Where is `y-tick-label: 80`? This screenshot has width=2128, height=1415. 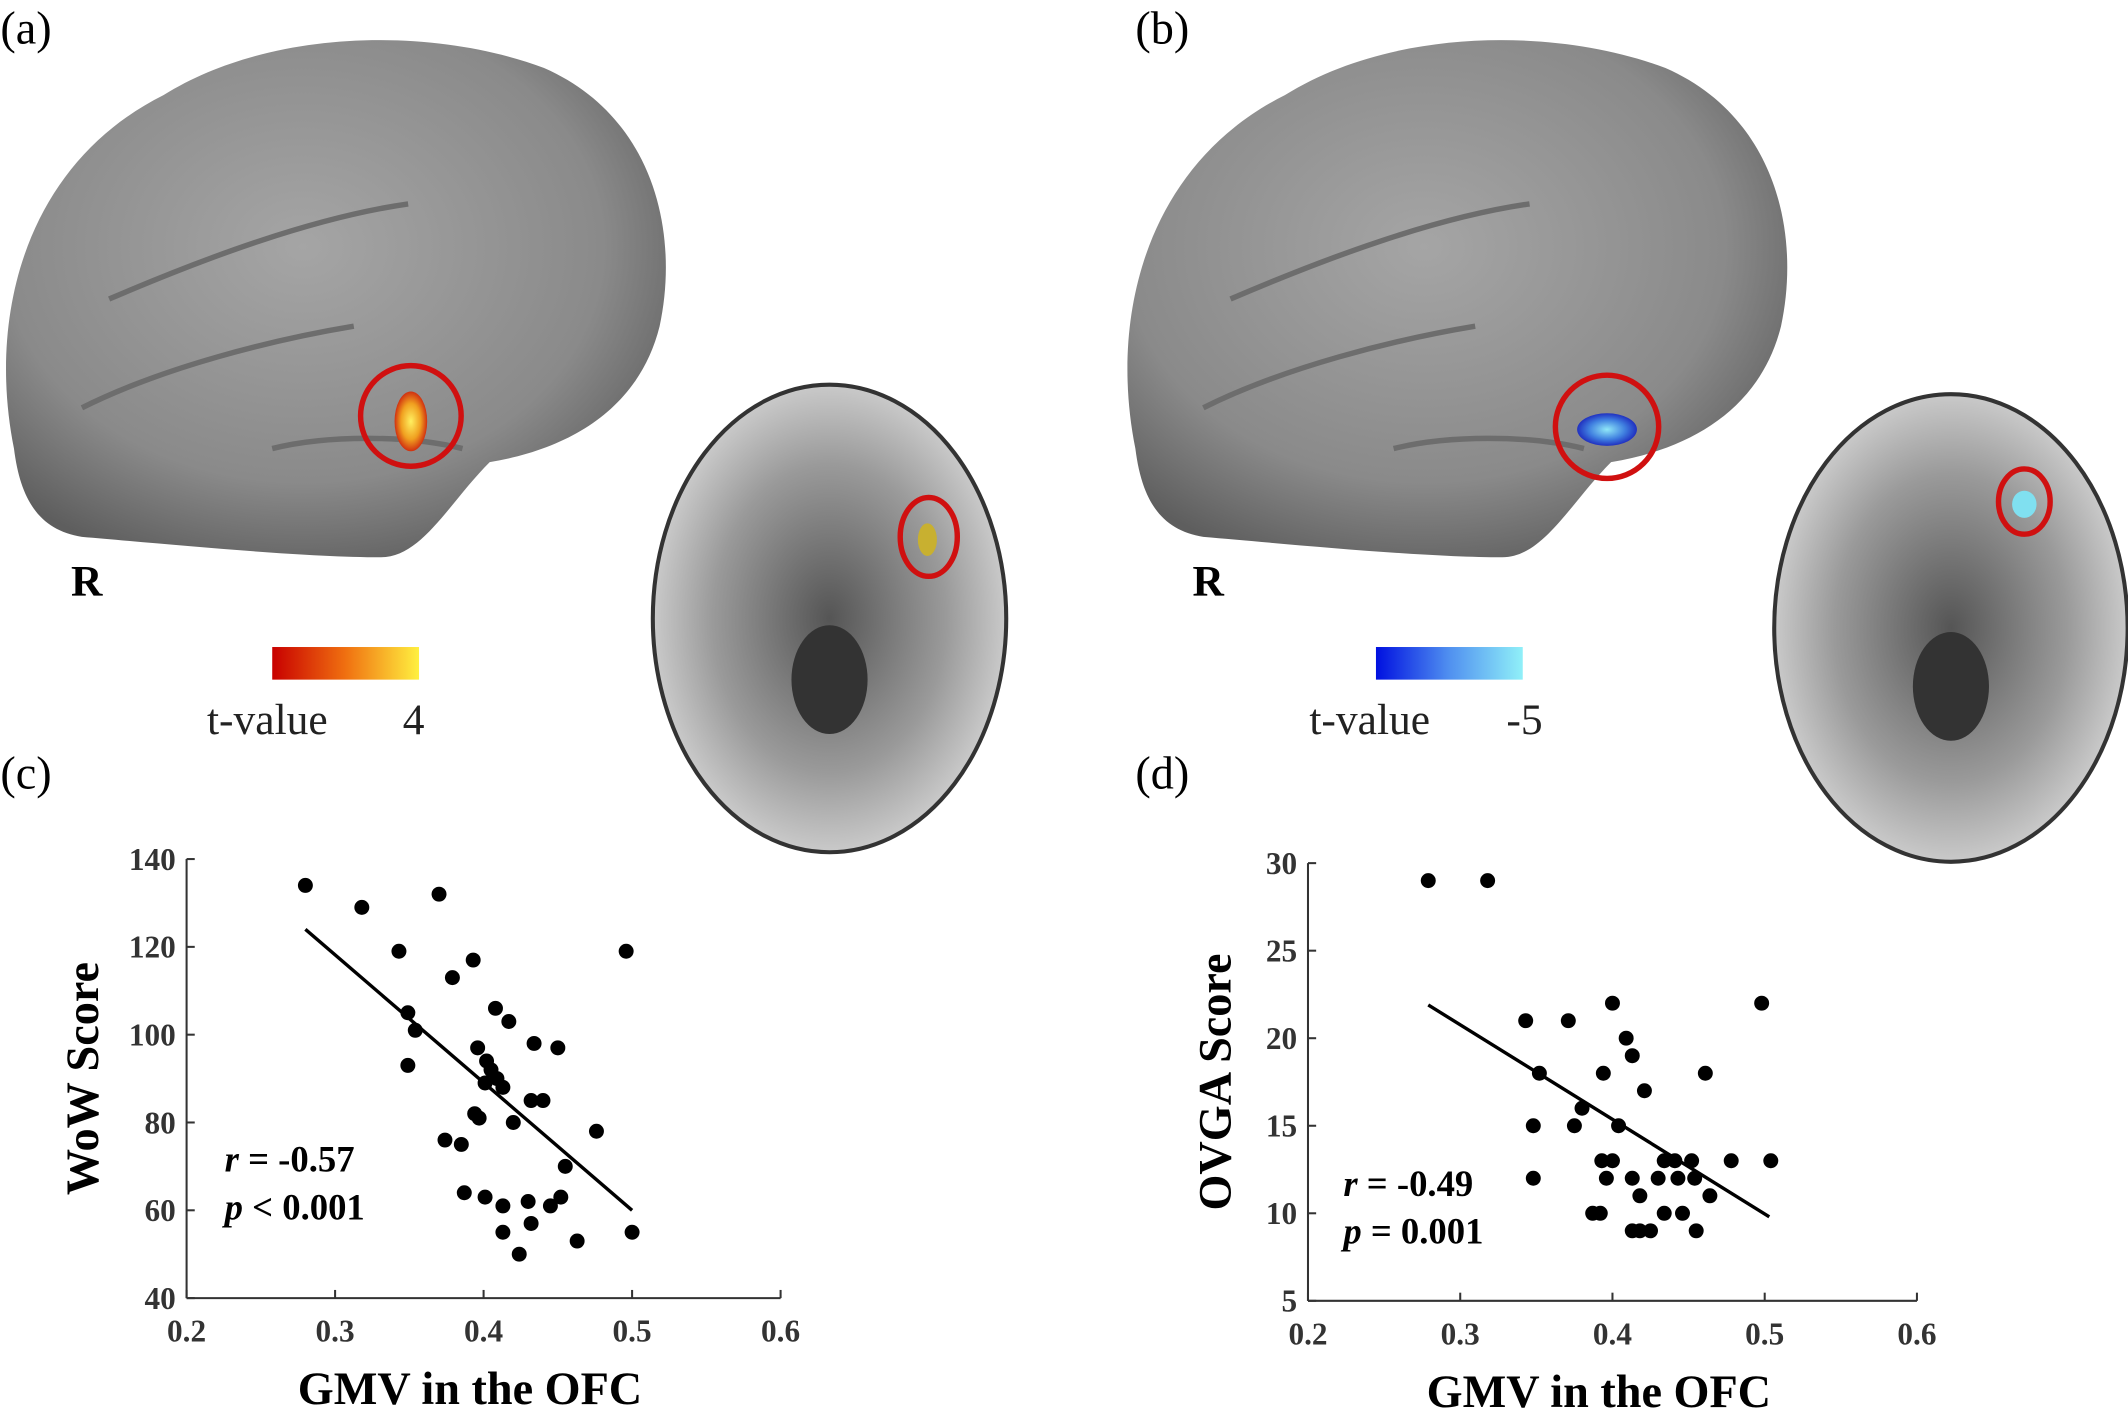 y-tick-label: 80 is located at coordinates (159, 1122).